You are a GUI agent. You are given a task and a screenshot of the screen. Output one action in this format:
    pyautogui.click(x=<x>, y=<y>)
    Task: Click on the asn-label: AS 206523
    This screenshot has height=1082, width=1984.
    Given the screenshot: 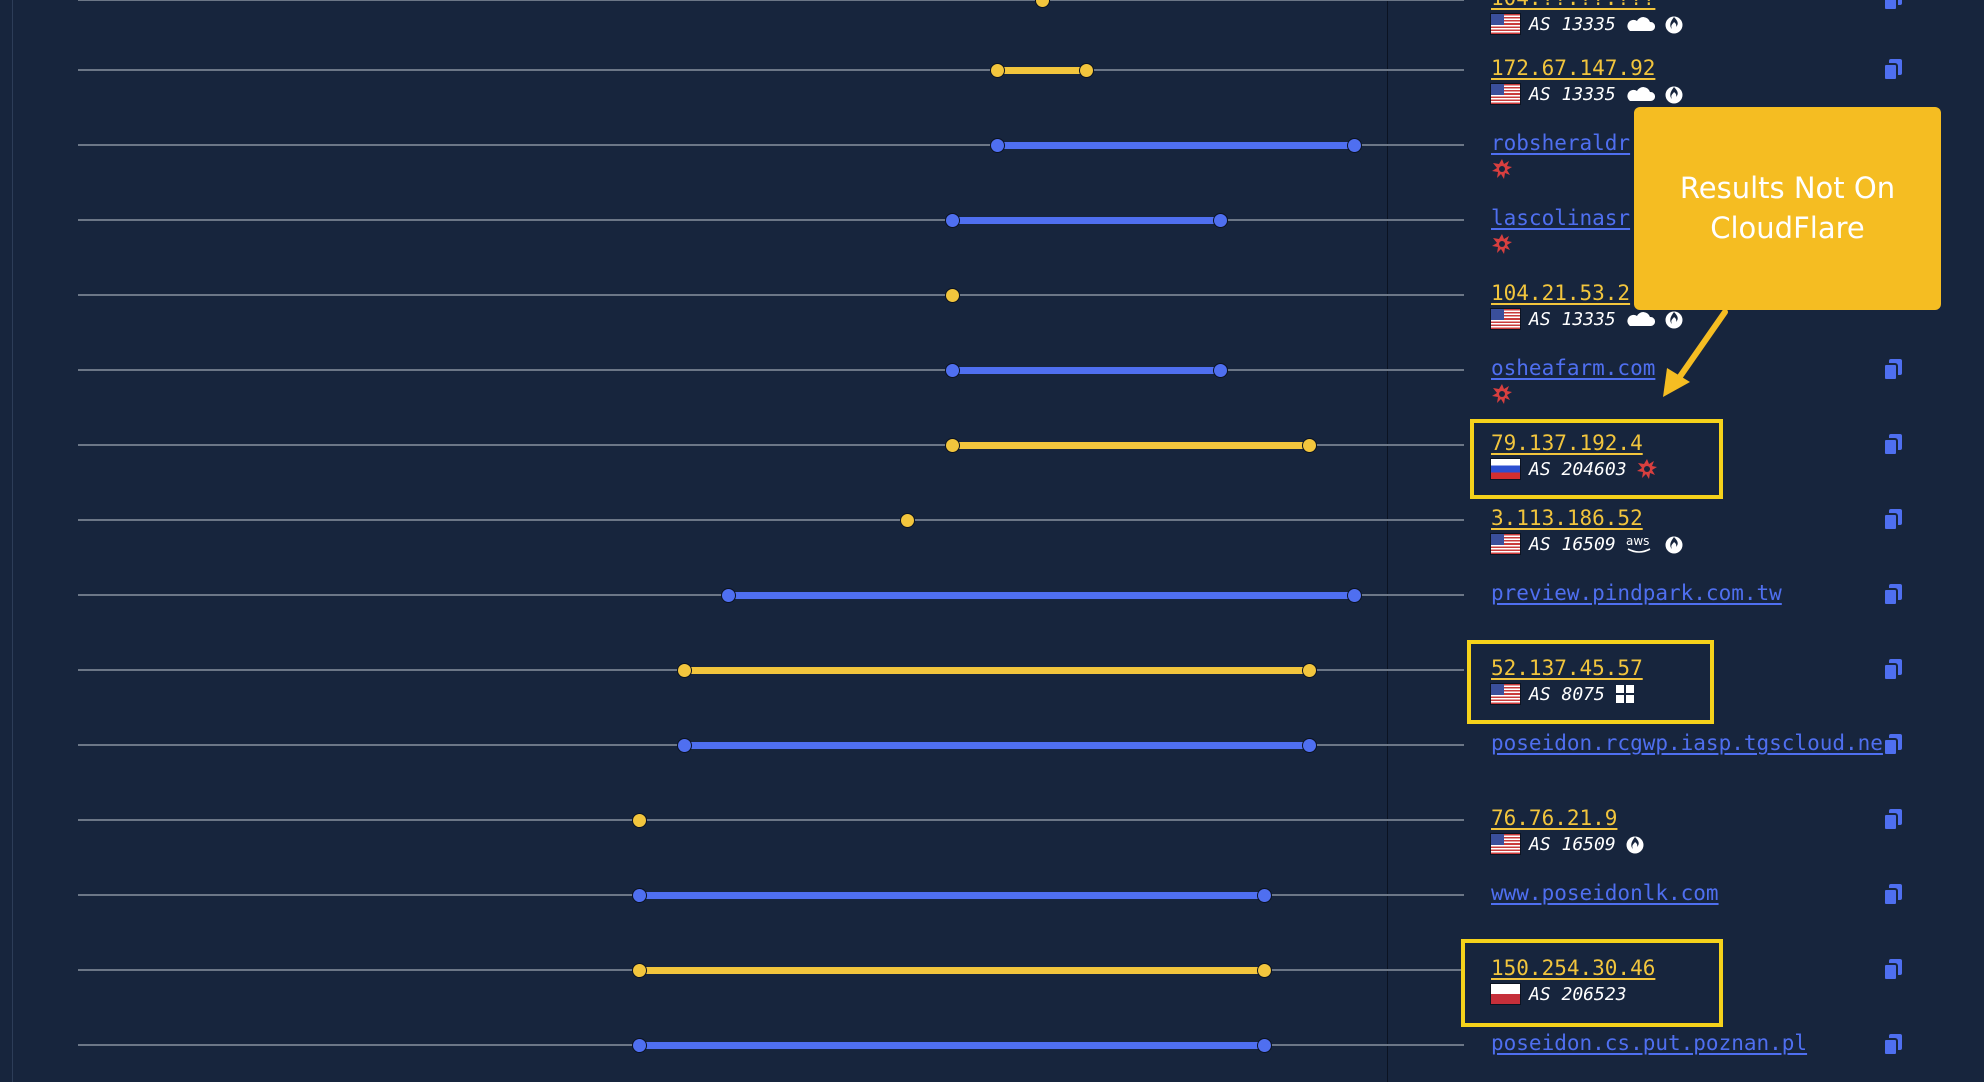 What is the action you would take?
    pyautogui.click(x=1578, y=994)
    